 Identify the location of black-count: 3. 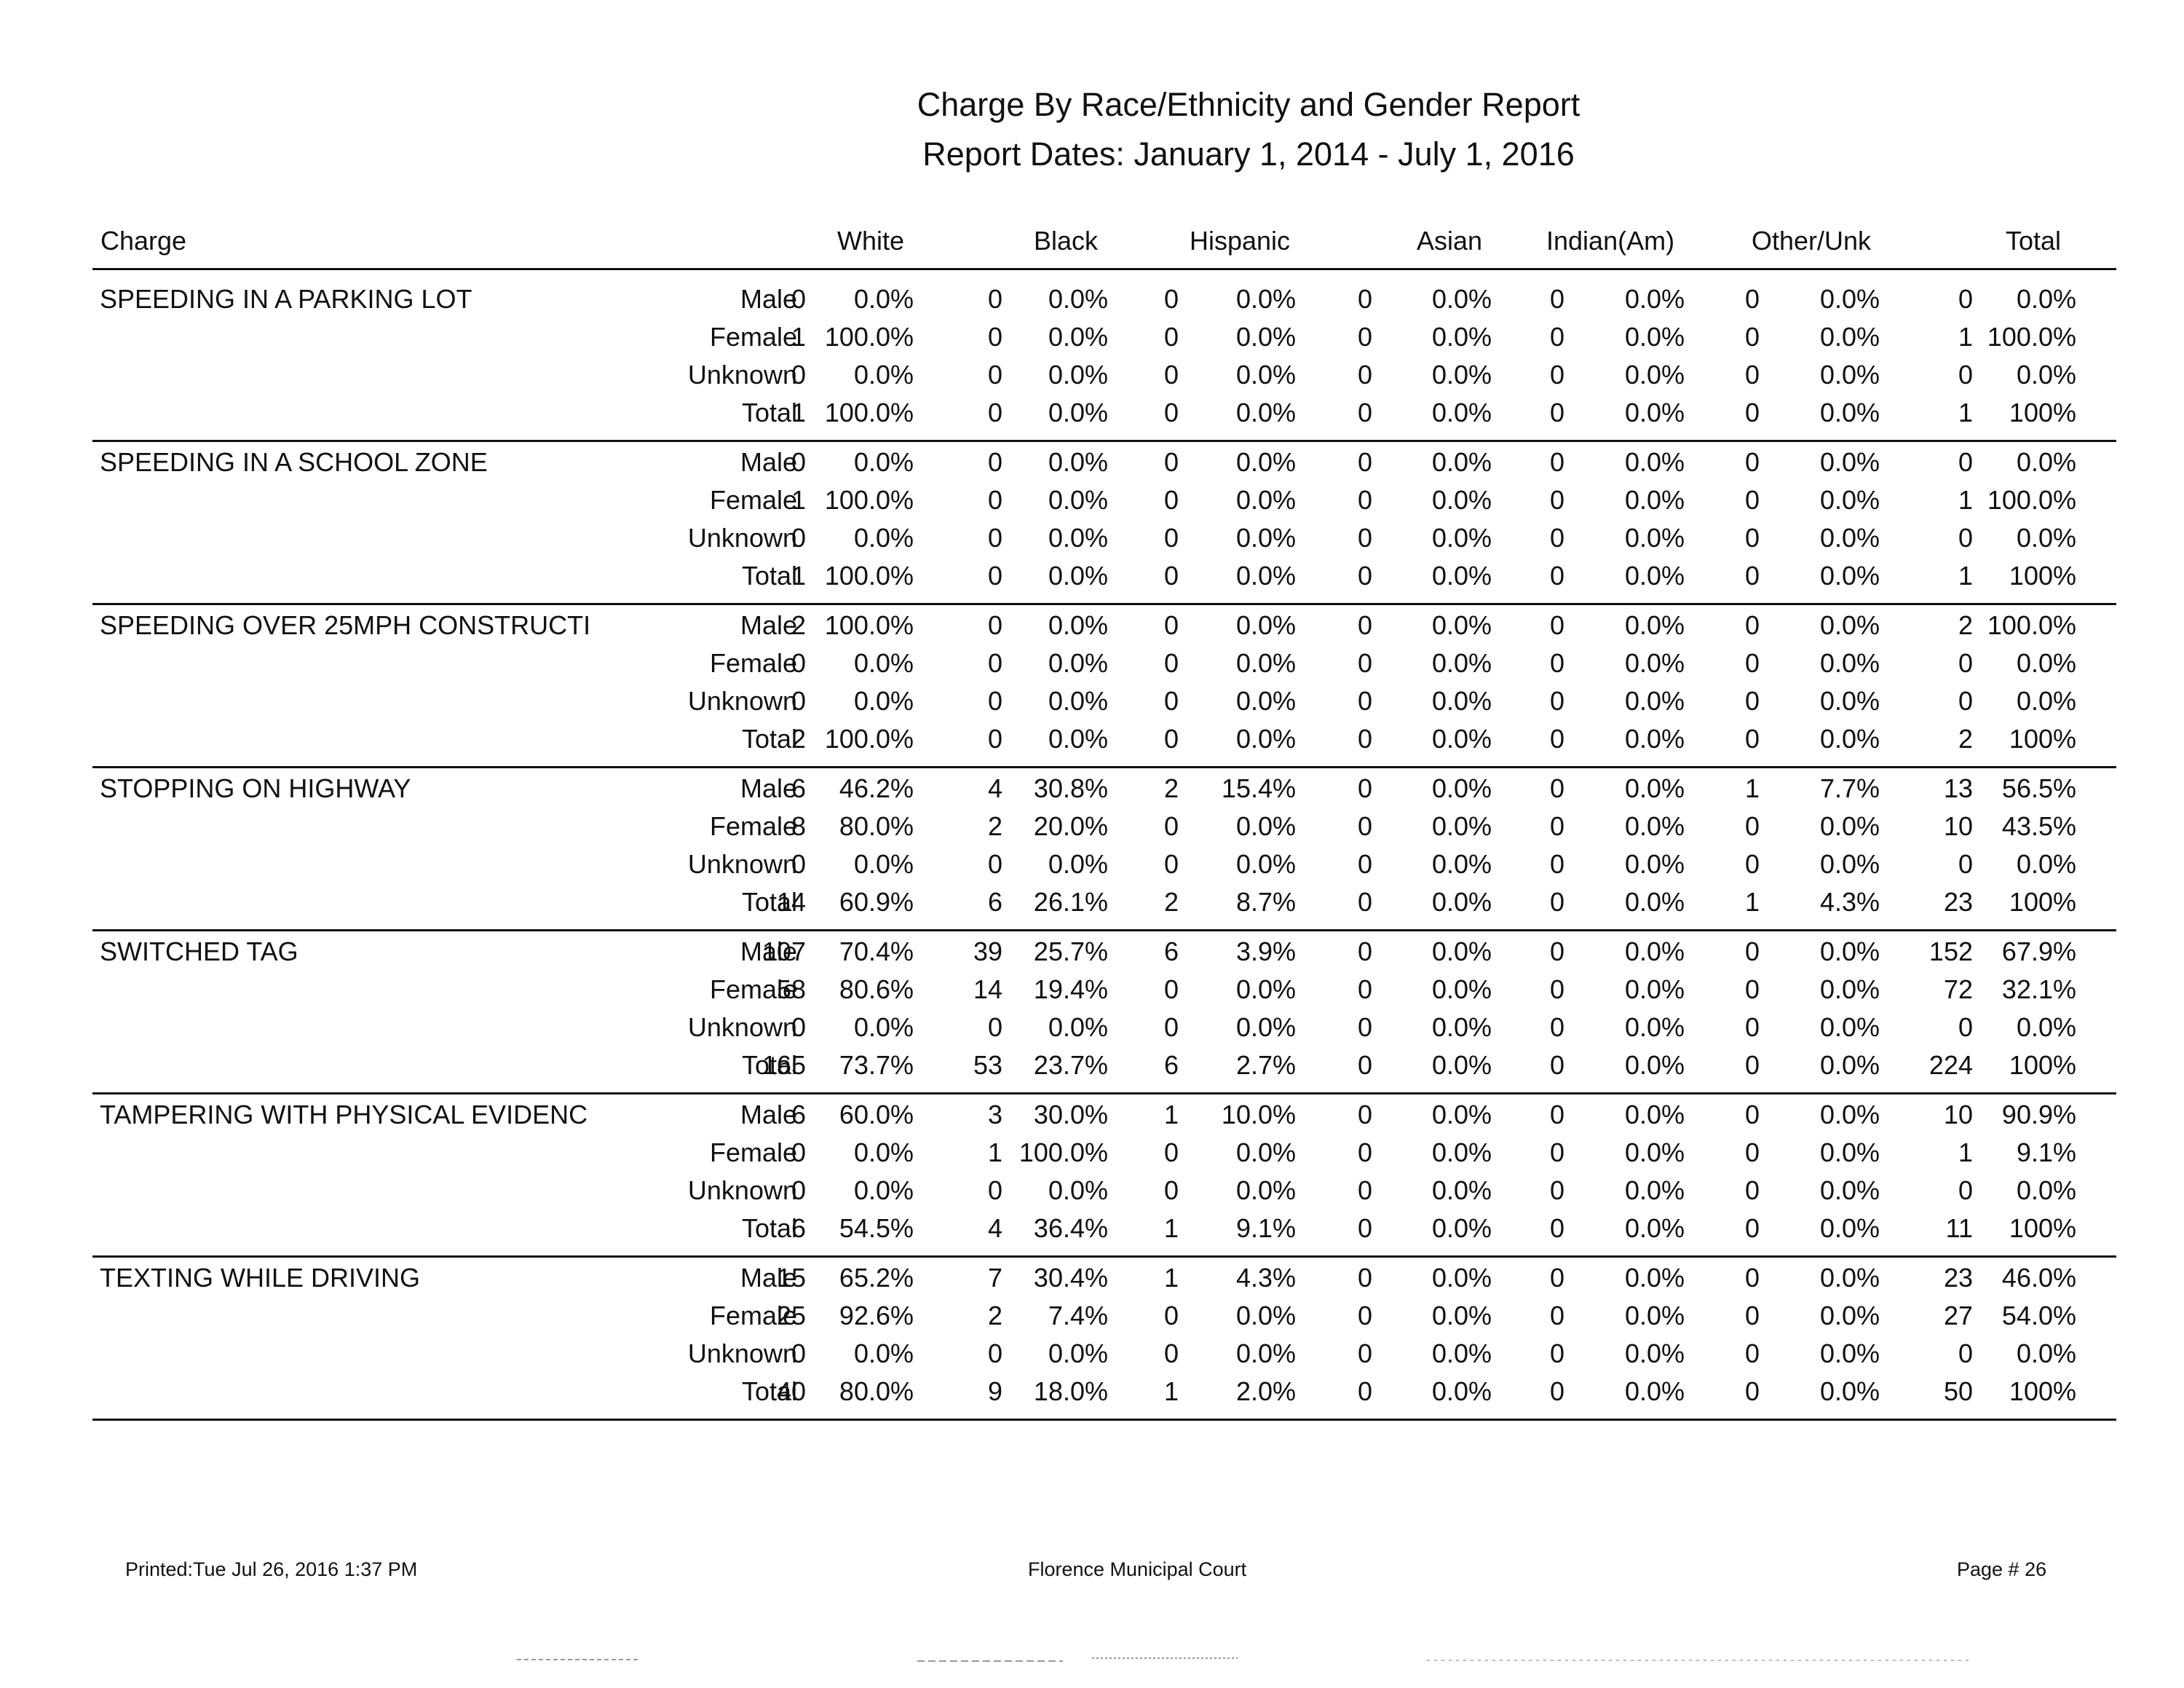
(994, 1114).